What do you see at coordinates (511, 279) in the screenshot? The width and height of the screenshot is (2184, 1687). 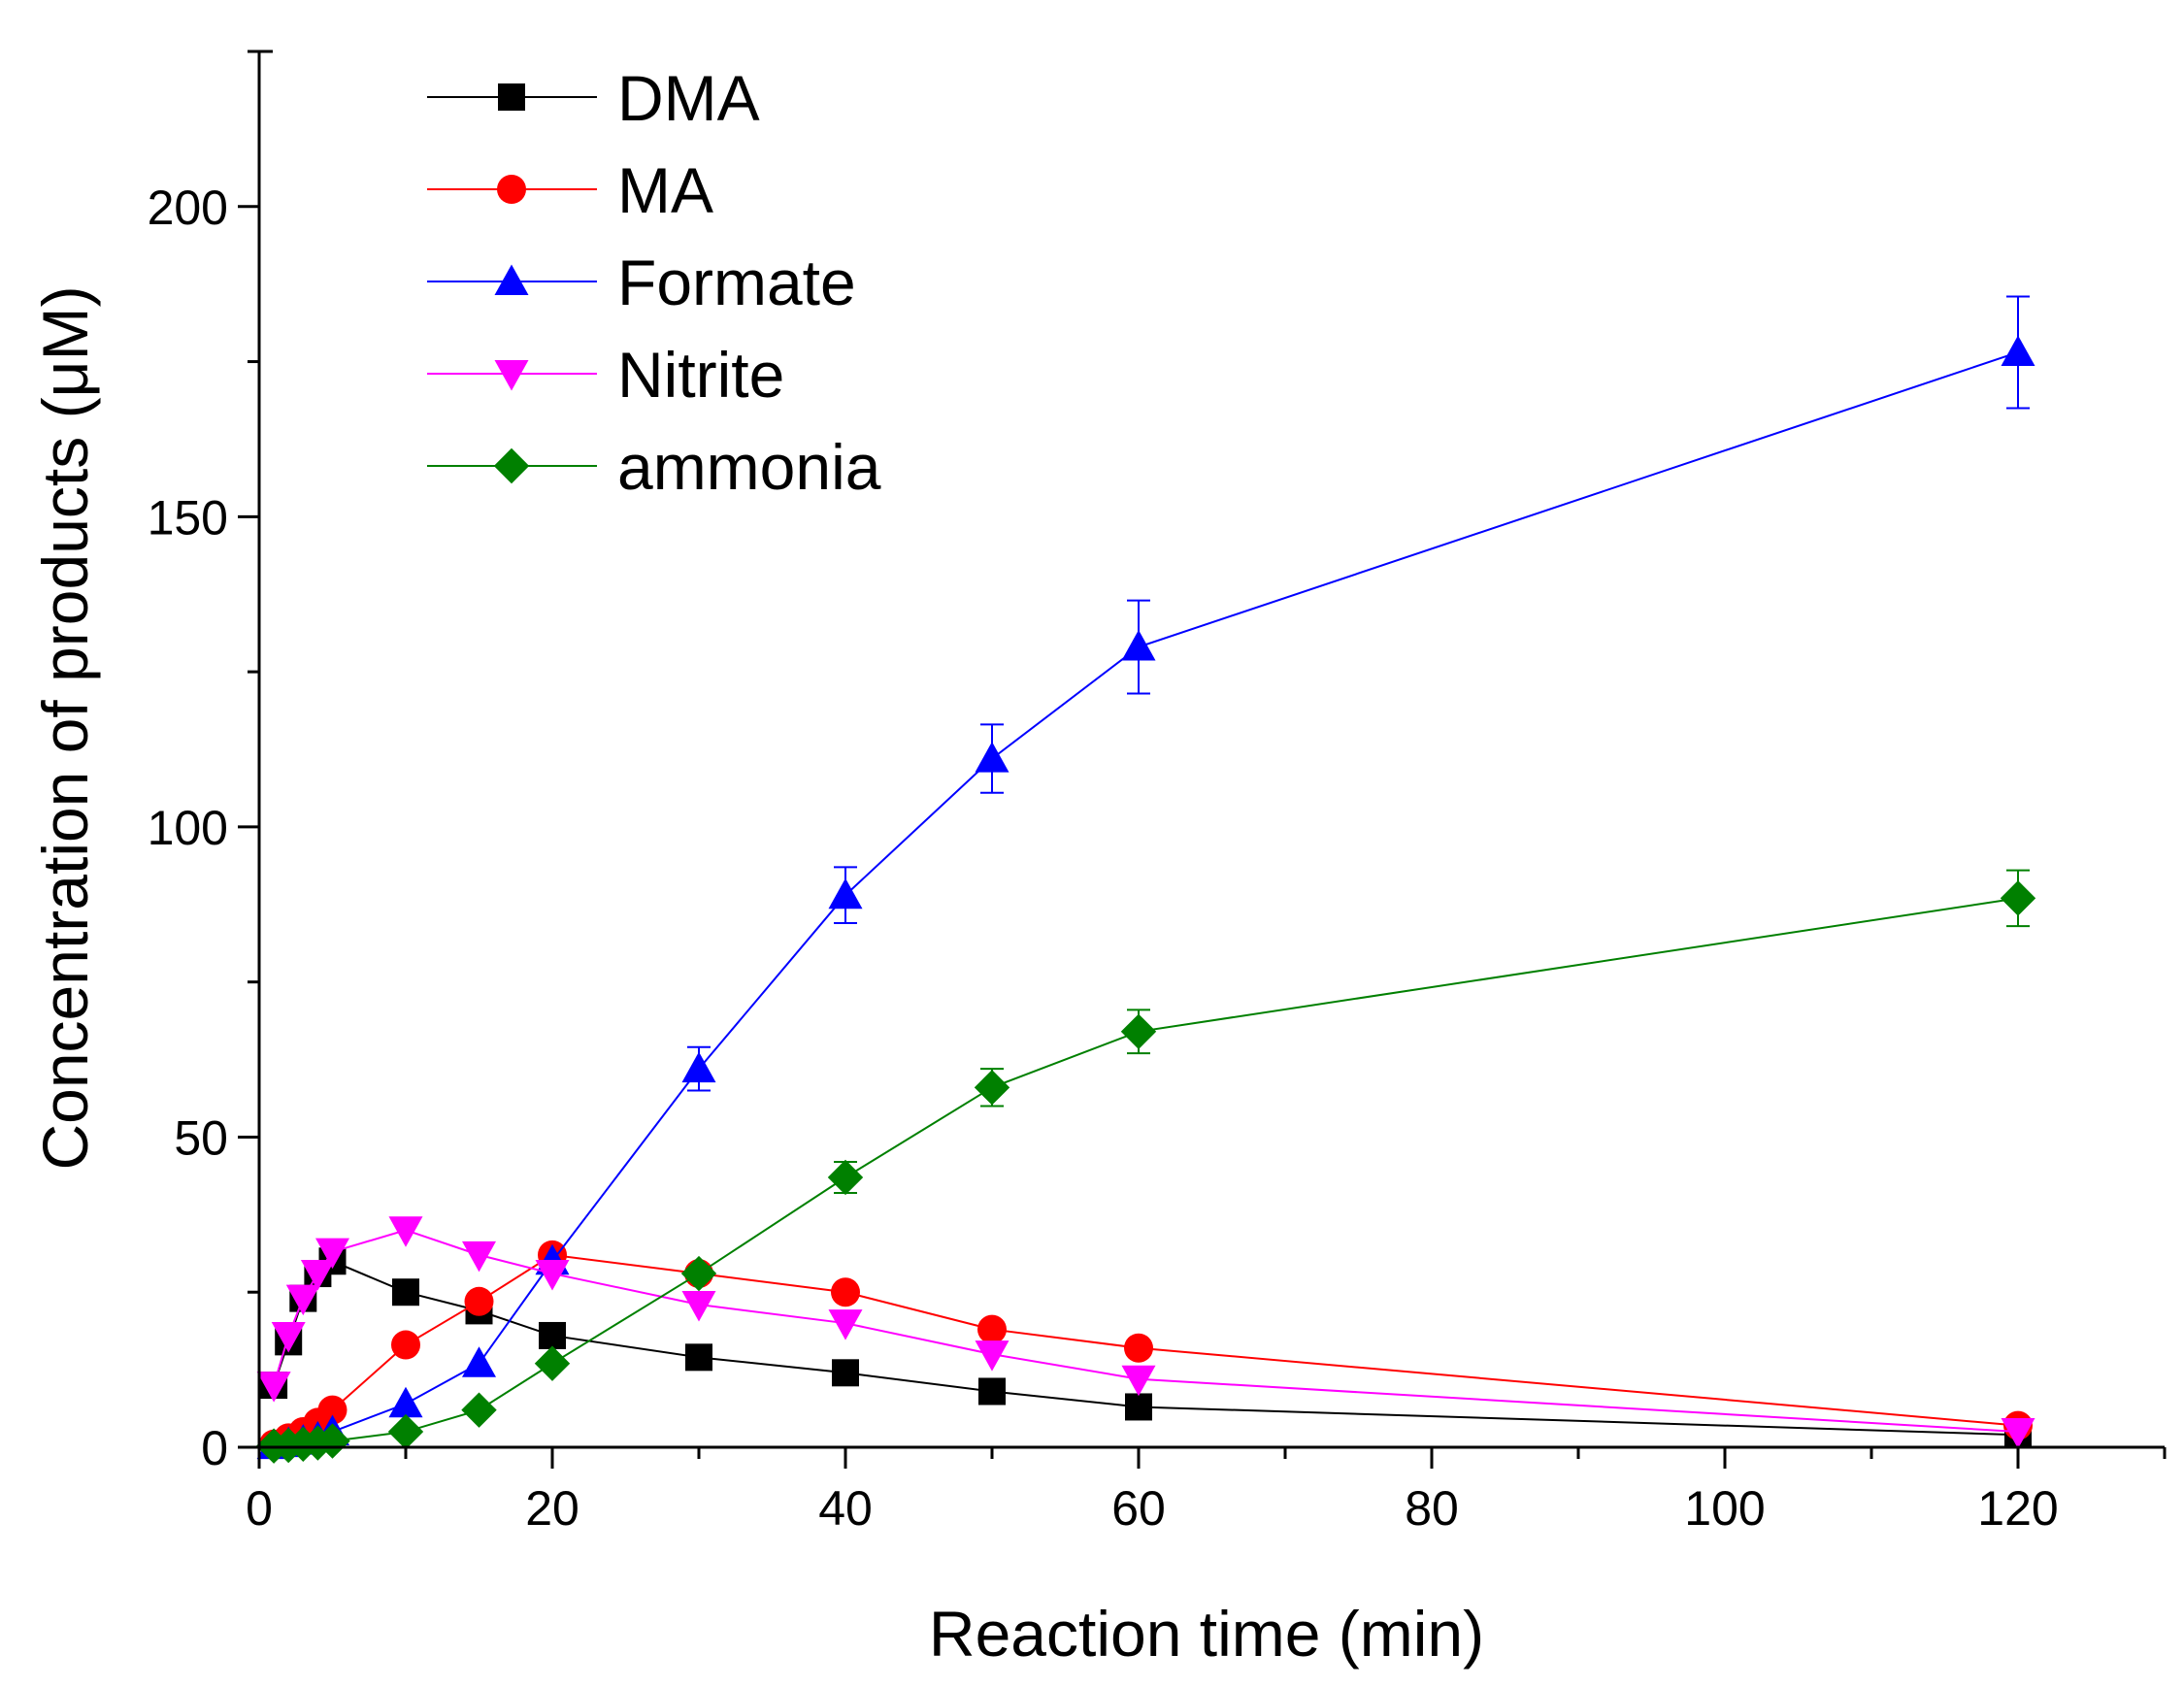 I see `legend-marker-formate` at bounding box center [511, 279].